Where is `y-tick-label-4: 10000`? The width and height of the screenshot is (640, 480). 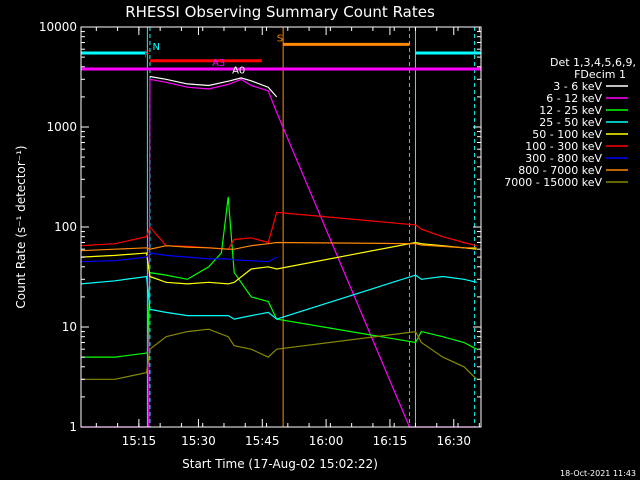 y-tick-label-4: 10000 is located at coordinates (58, 27).